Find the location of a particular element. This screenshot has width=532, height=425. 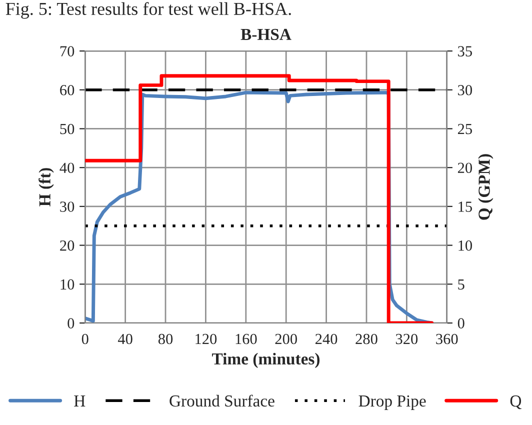

y2-tick-label: 10 is located at coordinates (465, 245).